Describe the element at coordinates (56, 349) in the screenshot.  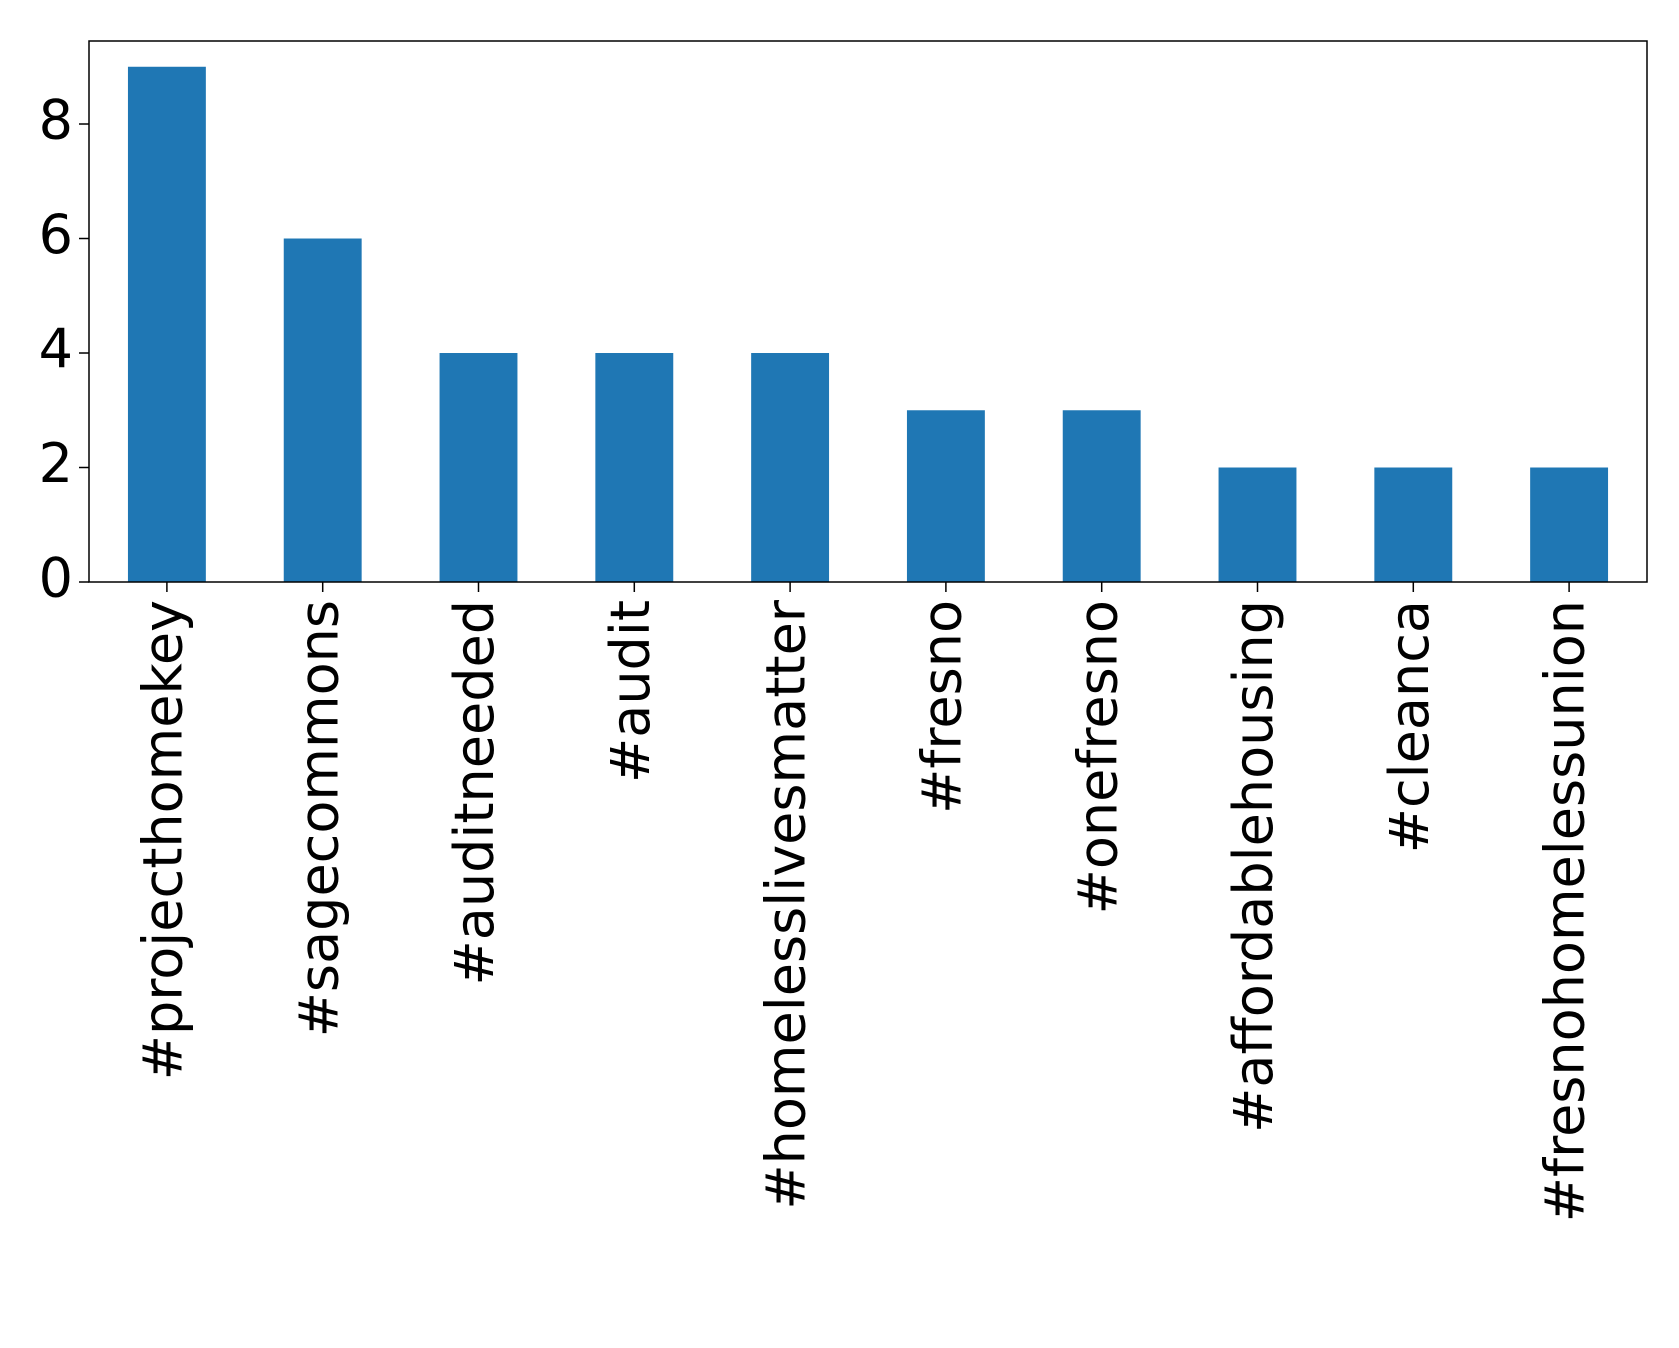
I see `y-tick-label: 4` at that location.